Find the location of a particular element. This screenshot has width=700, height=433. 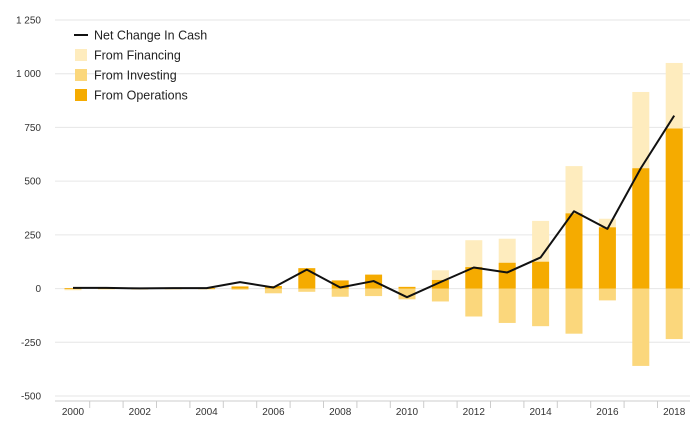

financing-bar is located at coordinates (73, 289).